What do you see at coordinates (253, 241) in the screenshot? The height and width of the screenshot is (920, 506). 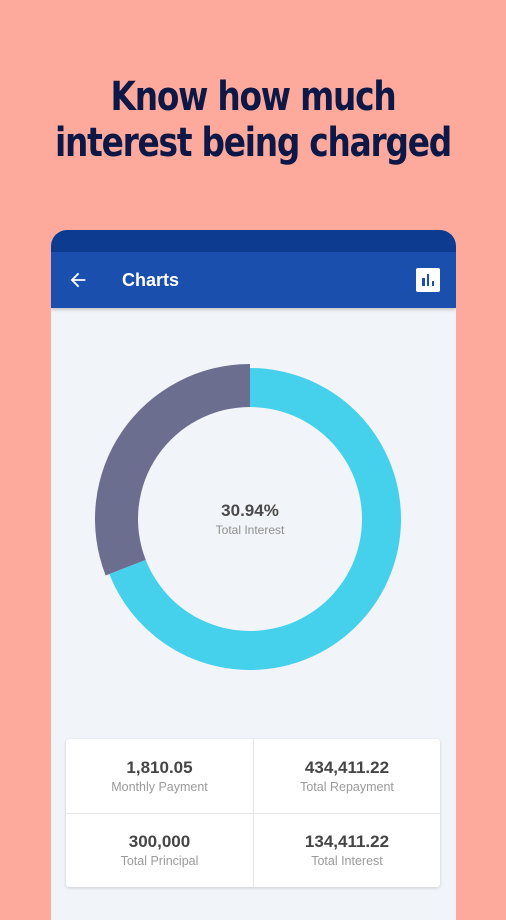 I see `status-bar` at bounding box center [253, 241].